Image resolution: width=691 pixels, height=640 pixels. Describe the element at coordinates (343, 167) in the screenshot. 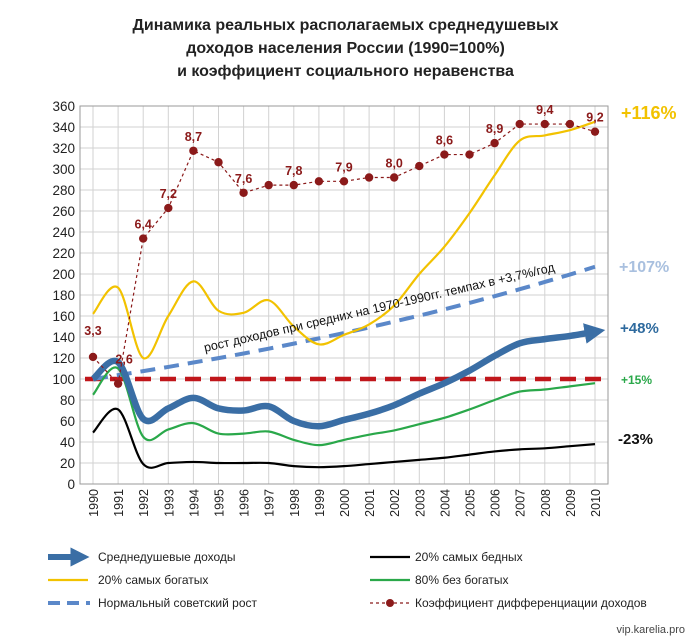

I see `ratio-label: 7,9` at that location.